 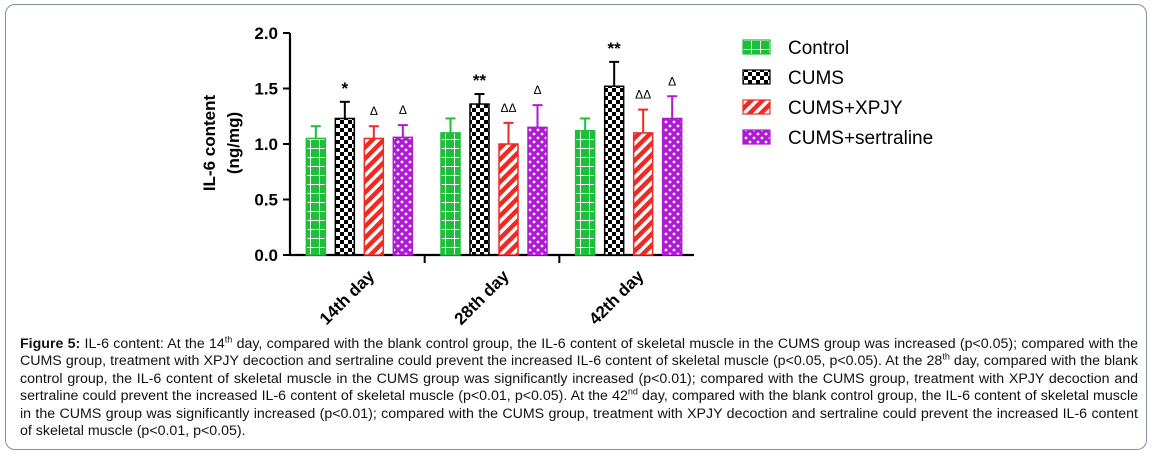 What do you see at coordinates (946, 356) in the screenshot?
I see `caption-sup-2: th` at bounding box center [946, 356].